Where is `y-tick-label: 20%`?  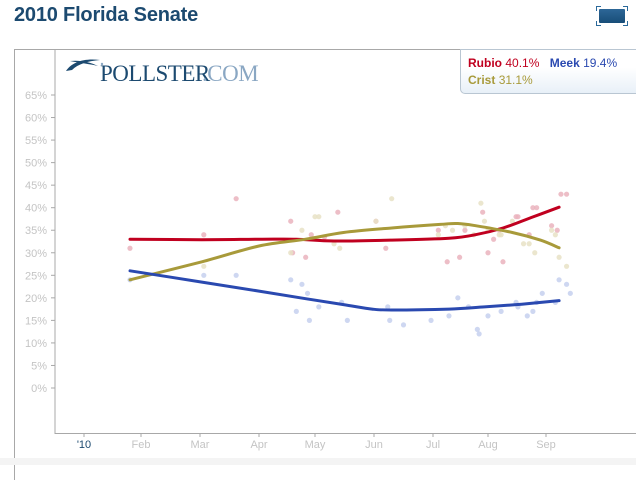 y-tick-label: 20% is located at coordinates (36, 299).